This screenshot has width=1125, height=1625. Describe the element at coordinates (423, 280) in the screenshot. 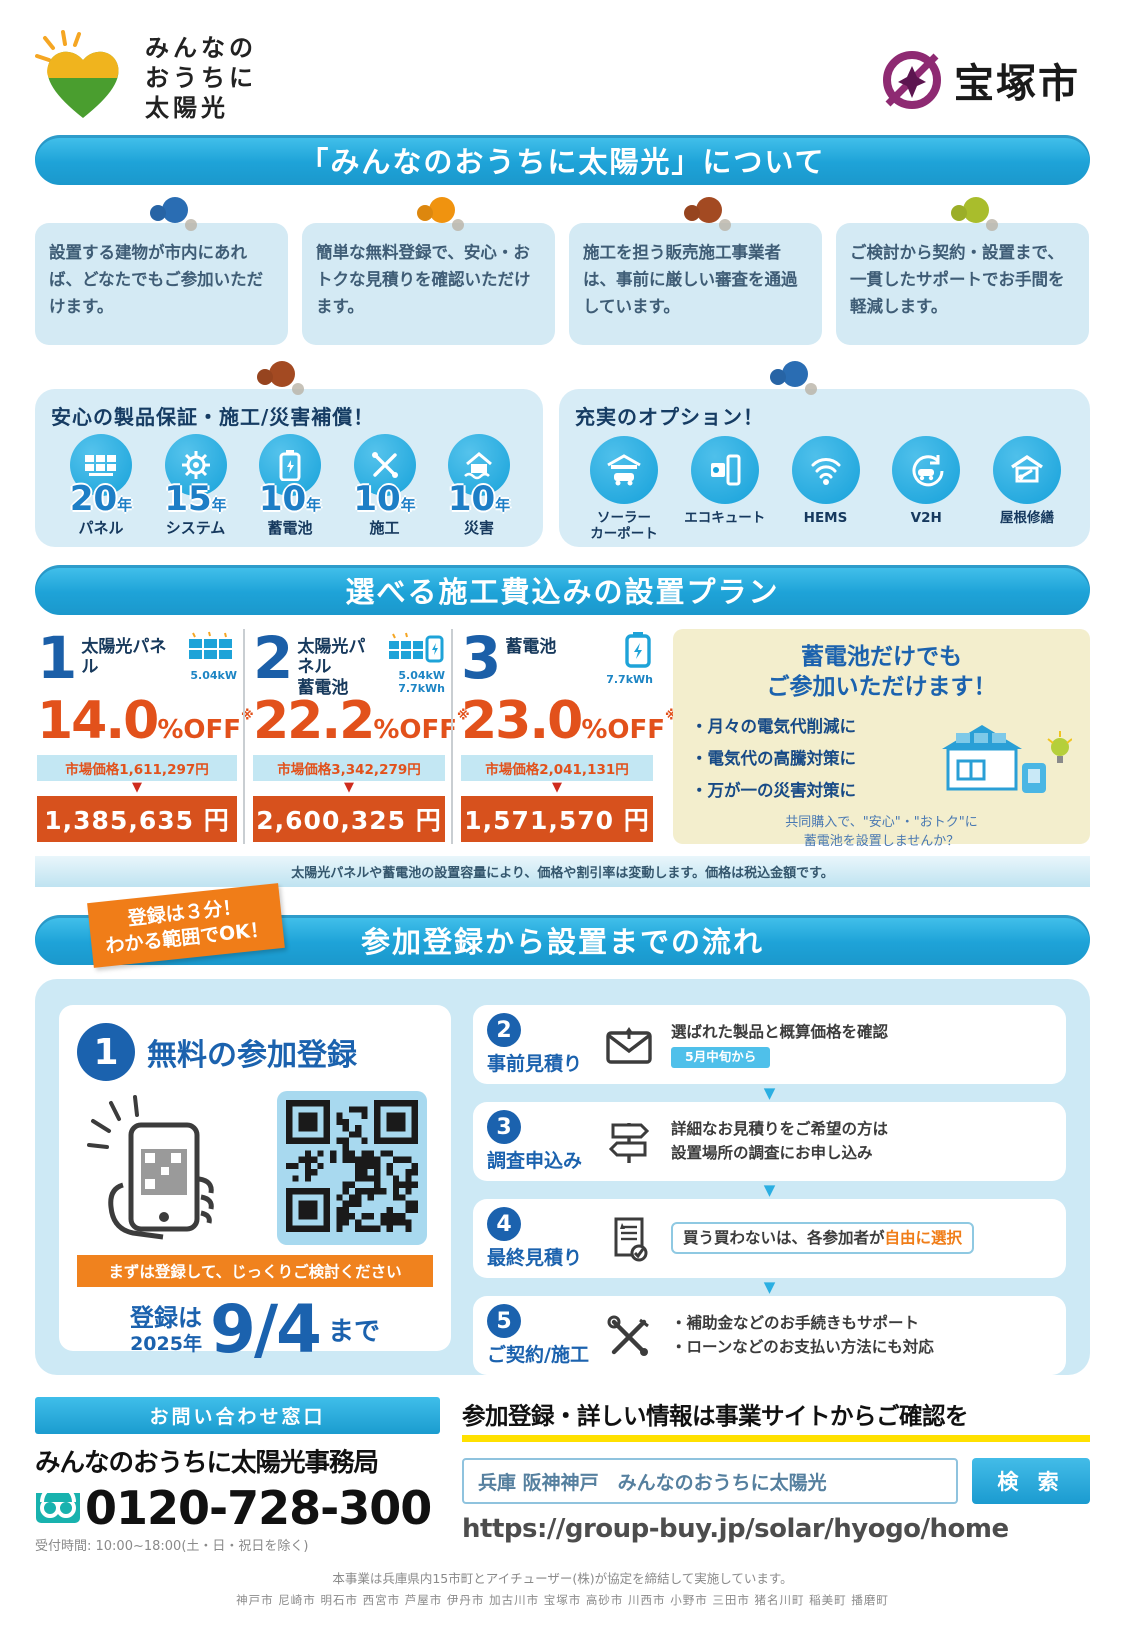

I see `about-card-2-text: 簡単な無料登録で、安心・おトクな見積りを確認いただけます。` at that location.